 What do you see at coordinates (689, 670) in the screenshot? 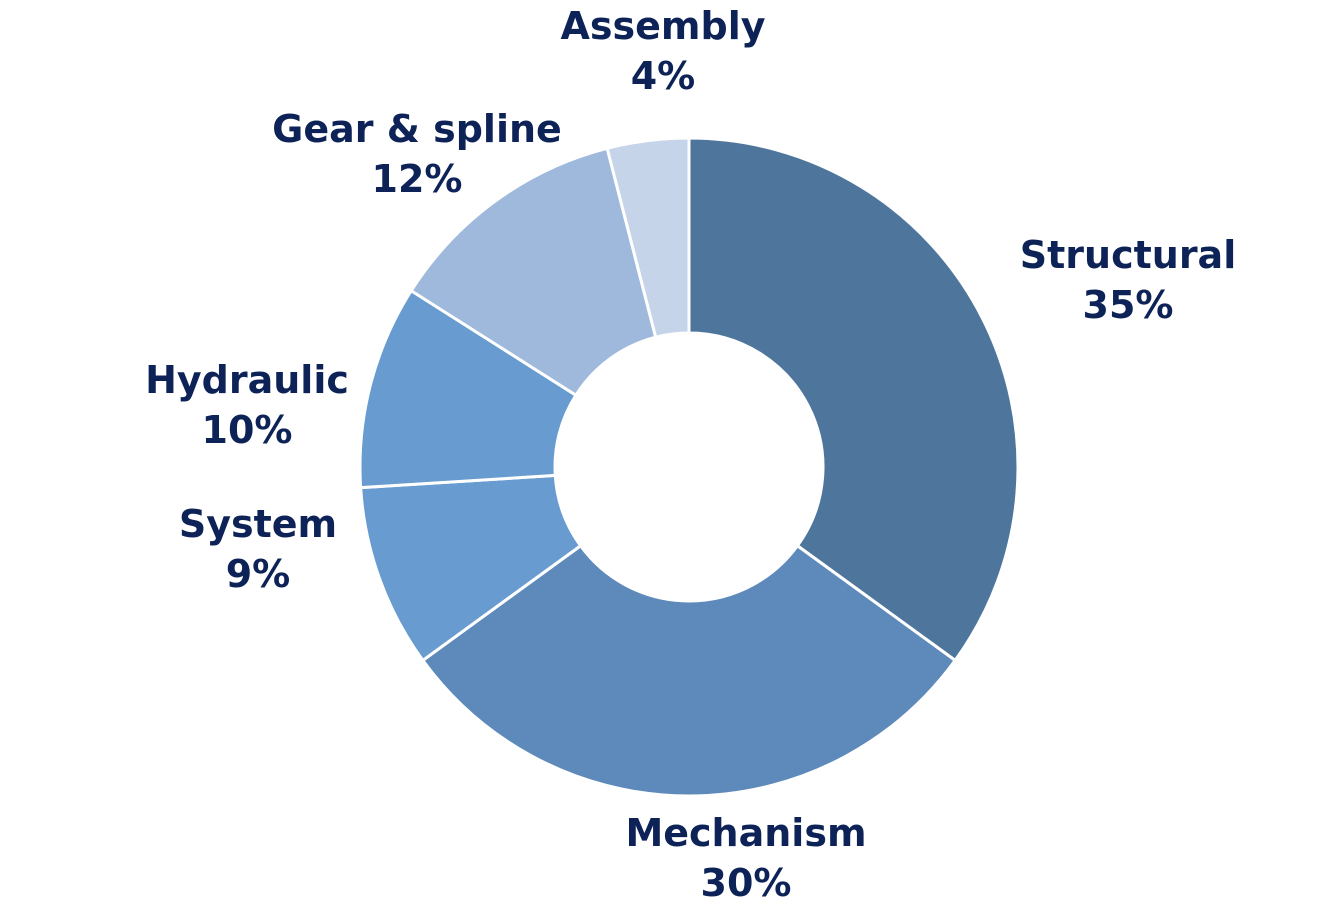
I see `slice-mechanism` at bounding box center [689, 670].